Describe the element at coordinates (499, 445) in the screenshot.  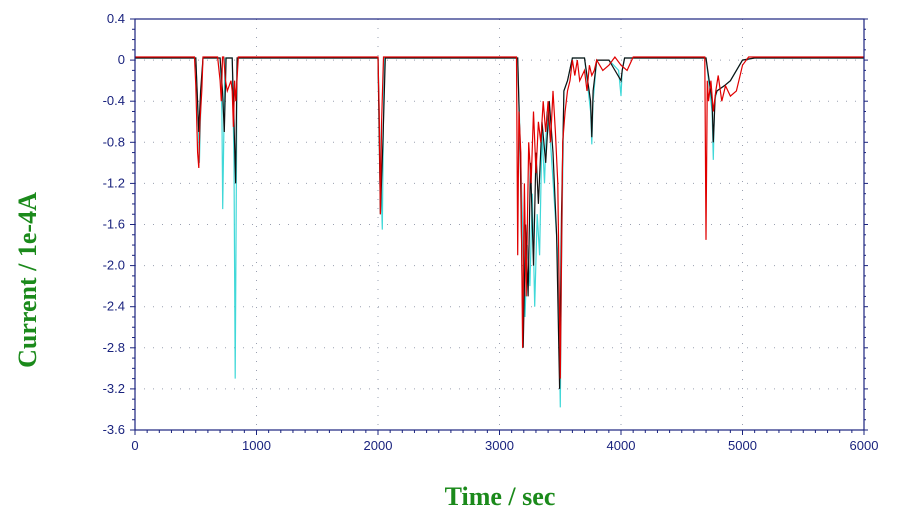
I see `x-tick-label: 3000` at that location.